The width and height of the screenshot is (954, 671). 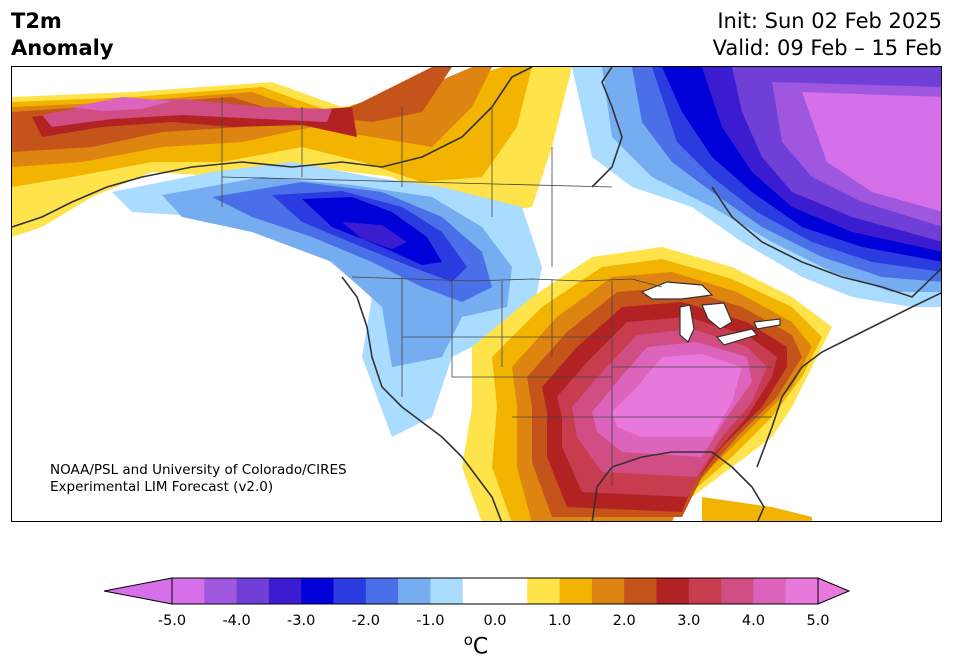 What do you see at coordinates (236, 621) in the screenshot?
I see `colorbar-tick-label: -4.0` at bounding box center [236, 621].